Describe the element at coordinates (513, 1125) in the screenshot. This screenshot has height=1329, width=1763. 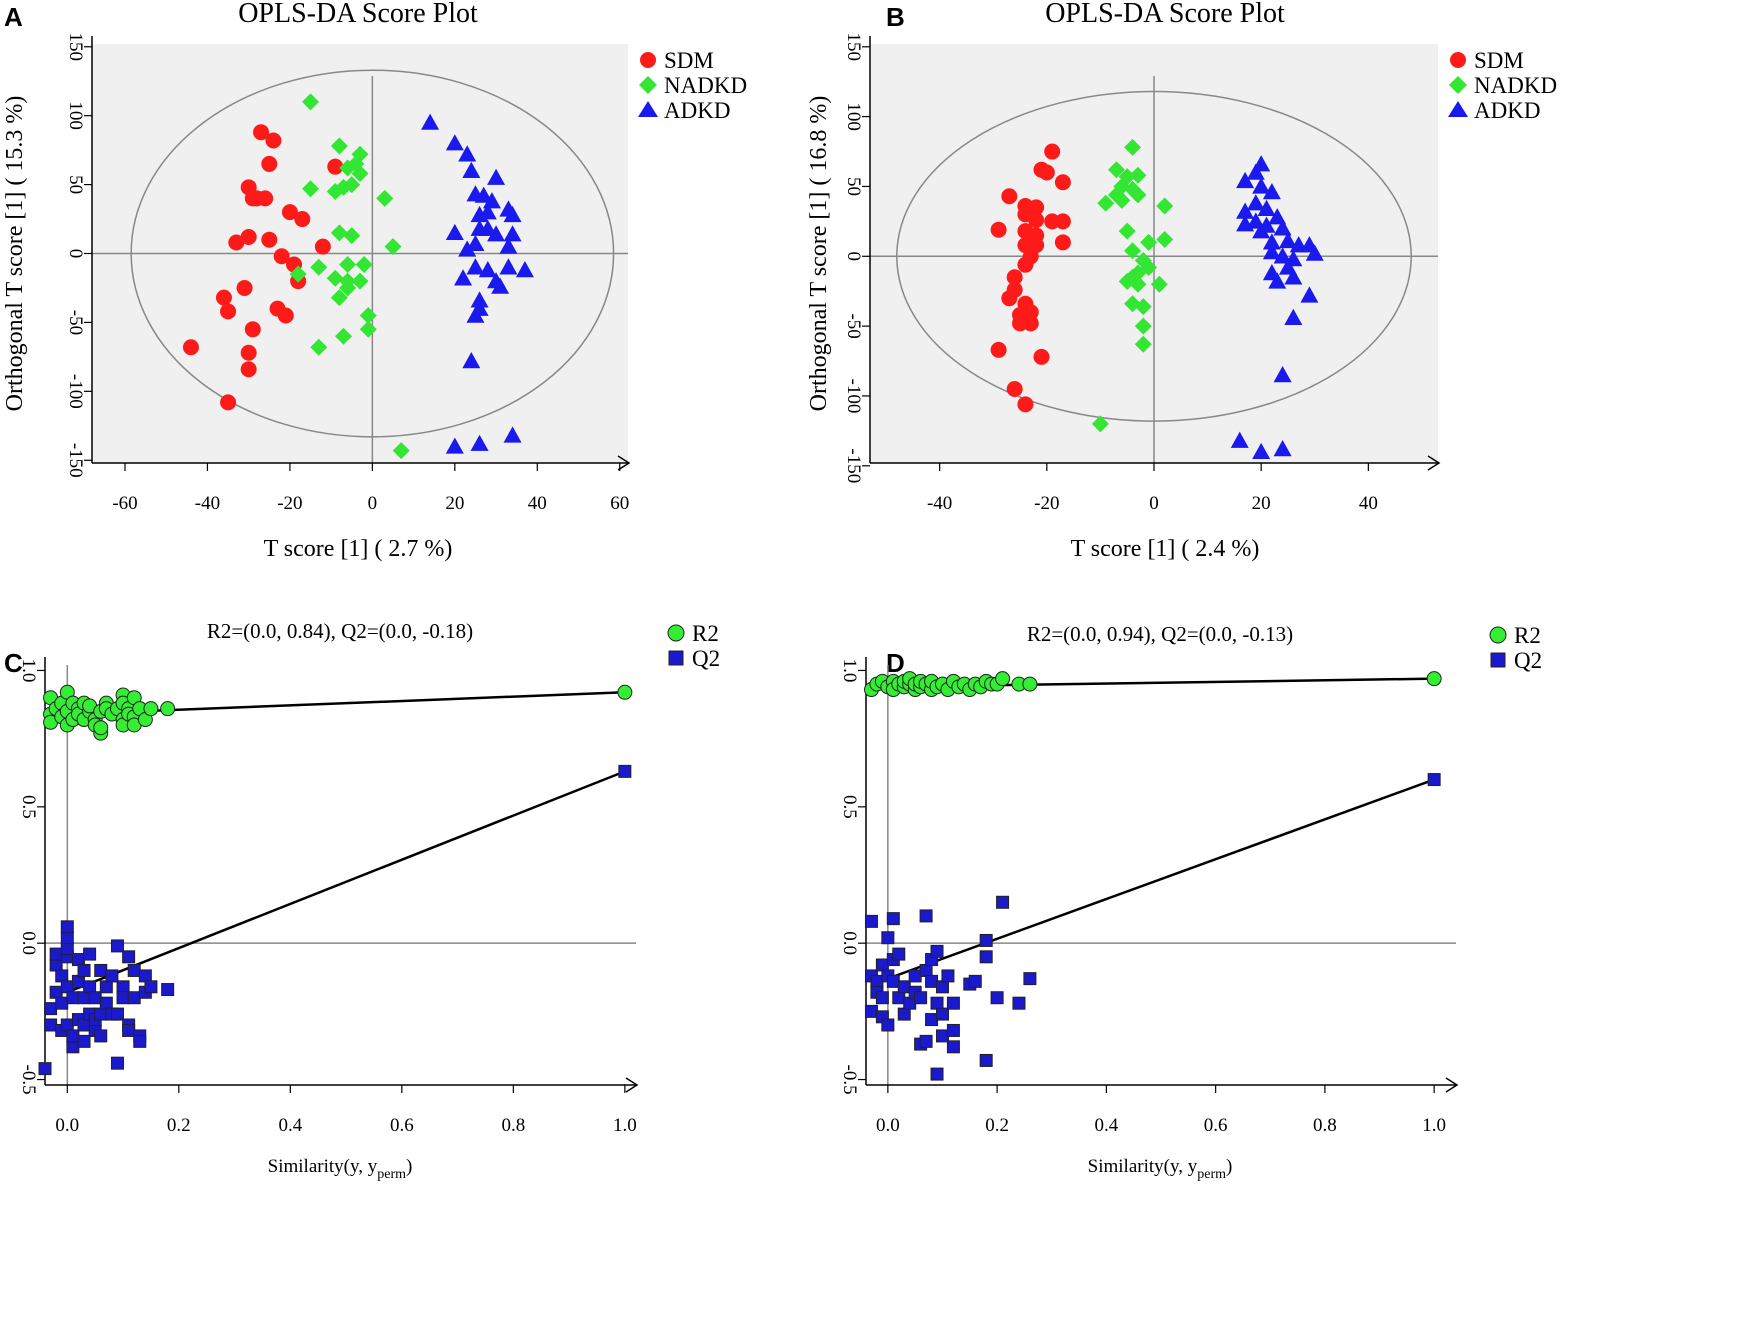
I see `x-tick-label: 0.8` at that location.